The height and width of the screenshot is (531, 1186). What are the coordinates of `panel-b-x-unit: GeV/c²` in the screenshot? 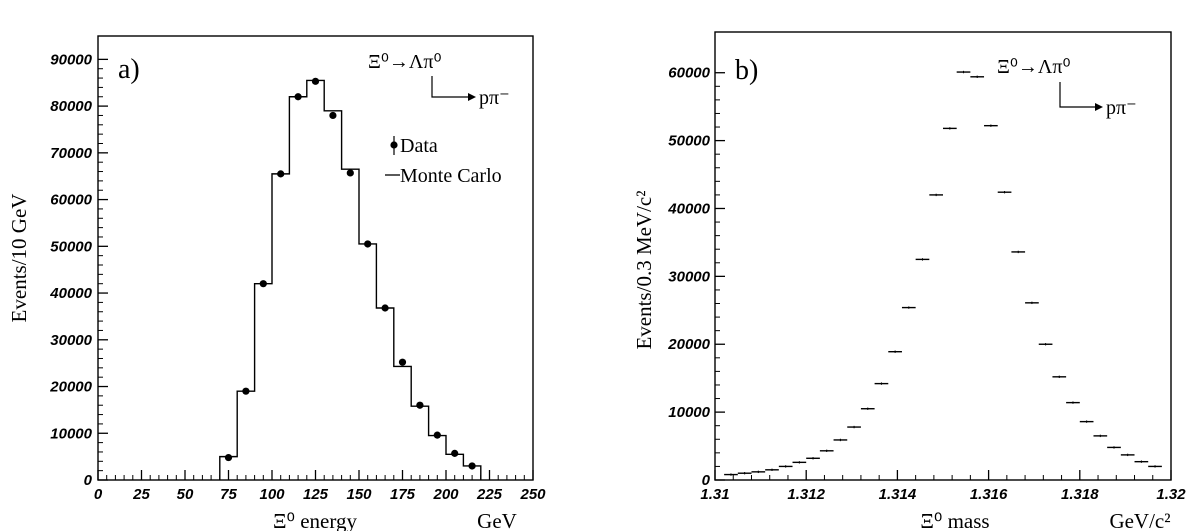 It's located at (1139, 520).